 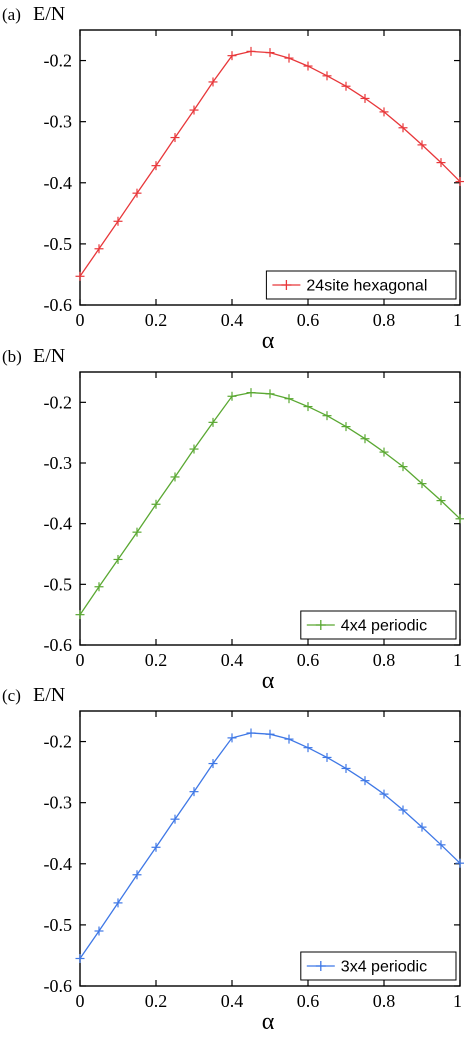 What do you see at coordinates (12, 356) in the screenshot?
I see `panel-label: (b)` at bounding box center [12, 356].